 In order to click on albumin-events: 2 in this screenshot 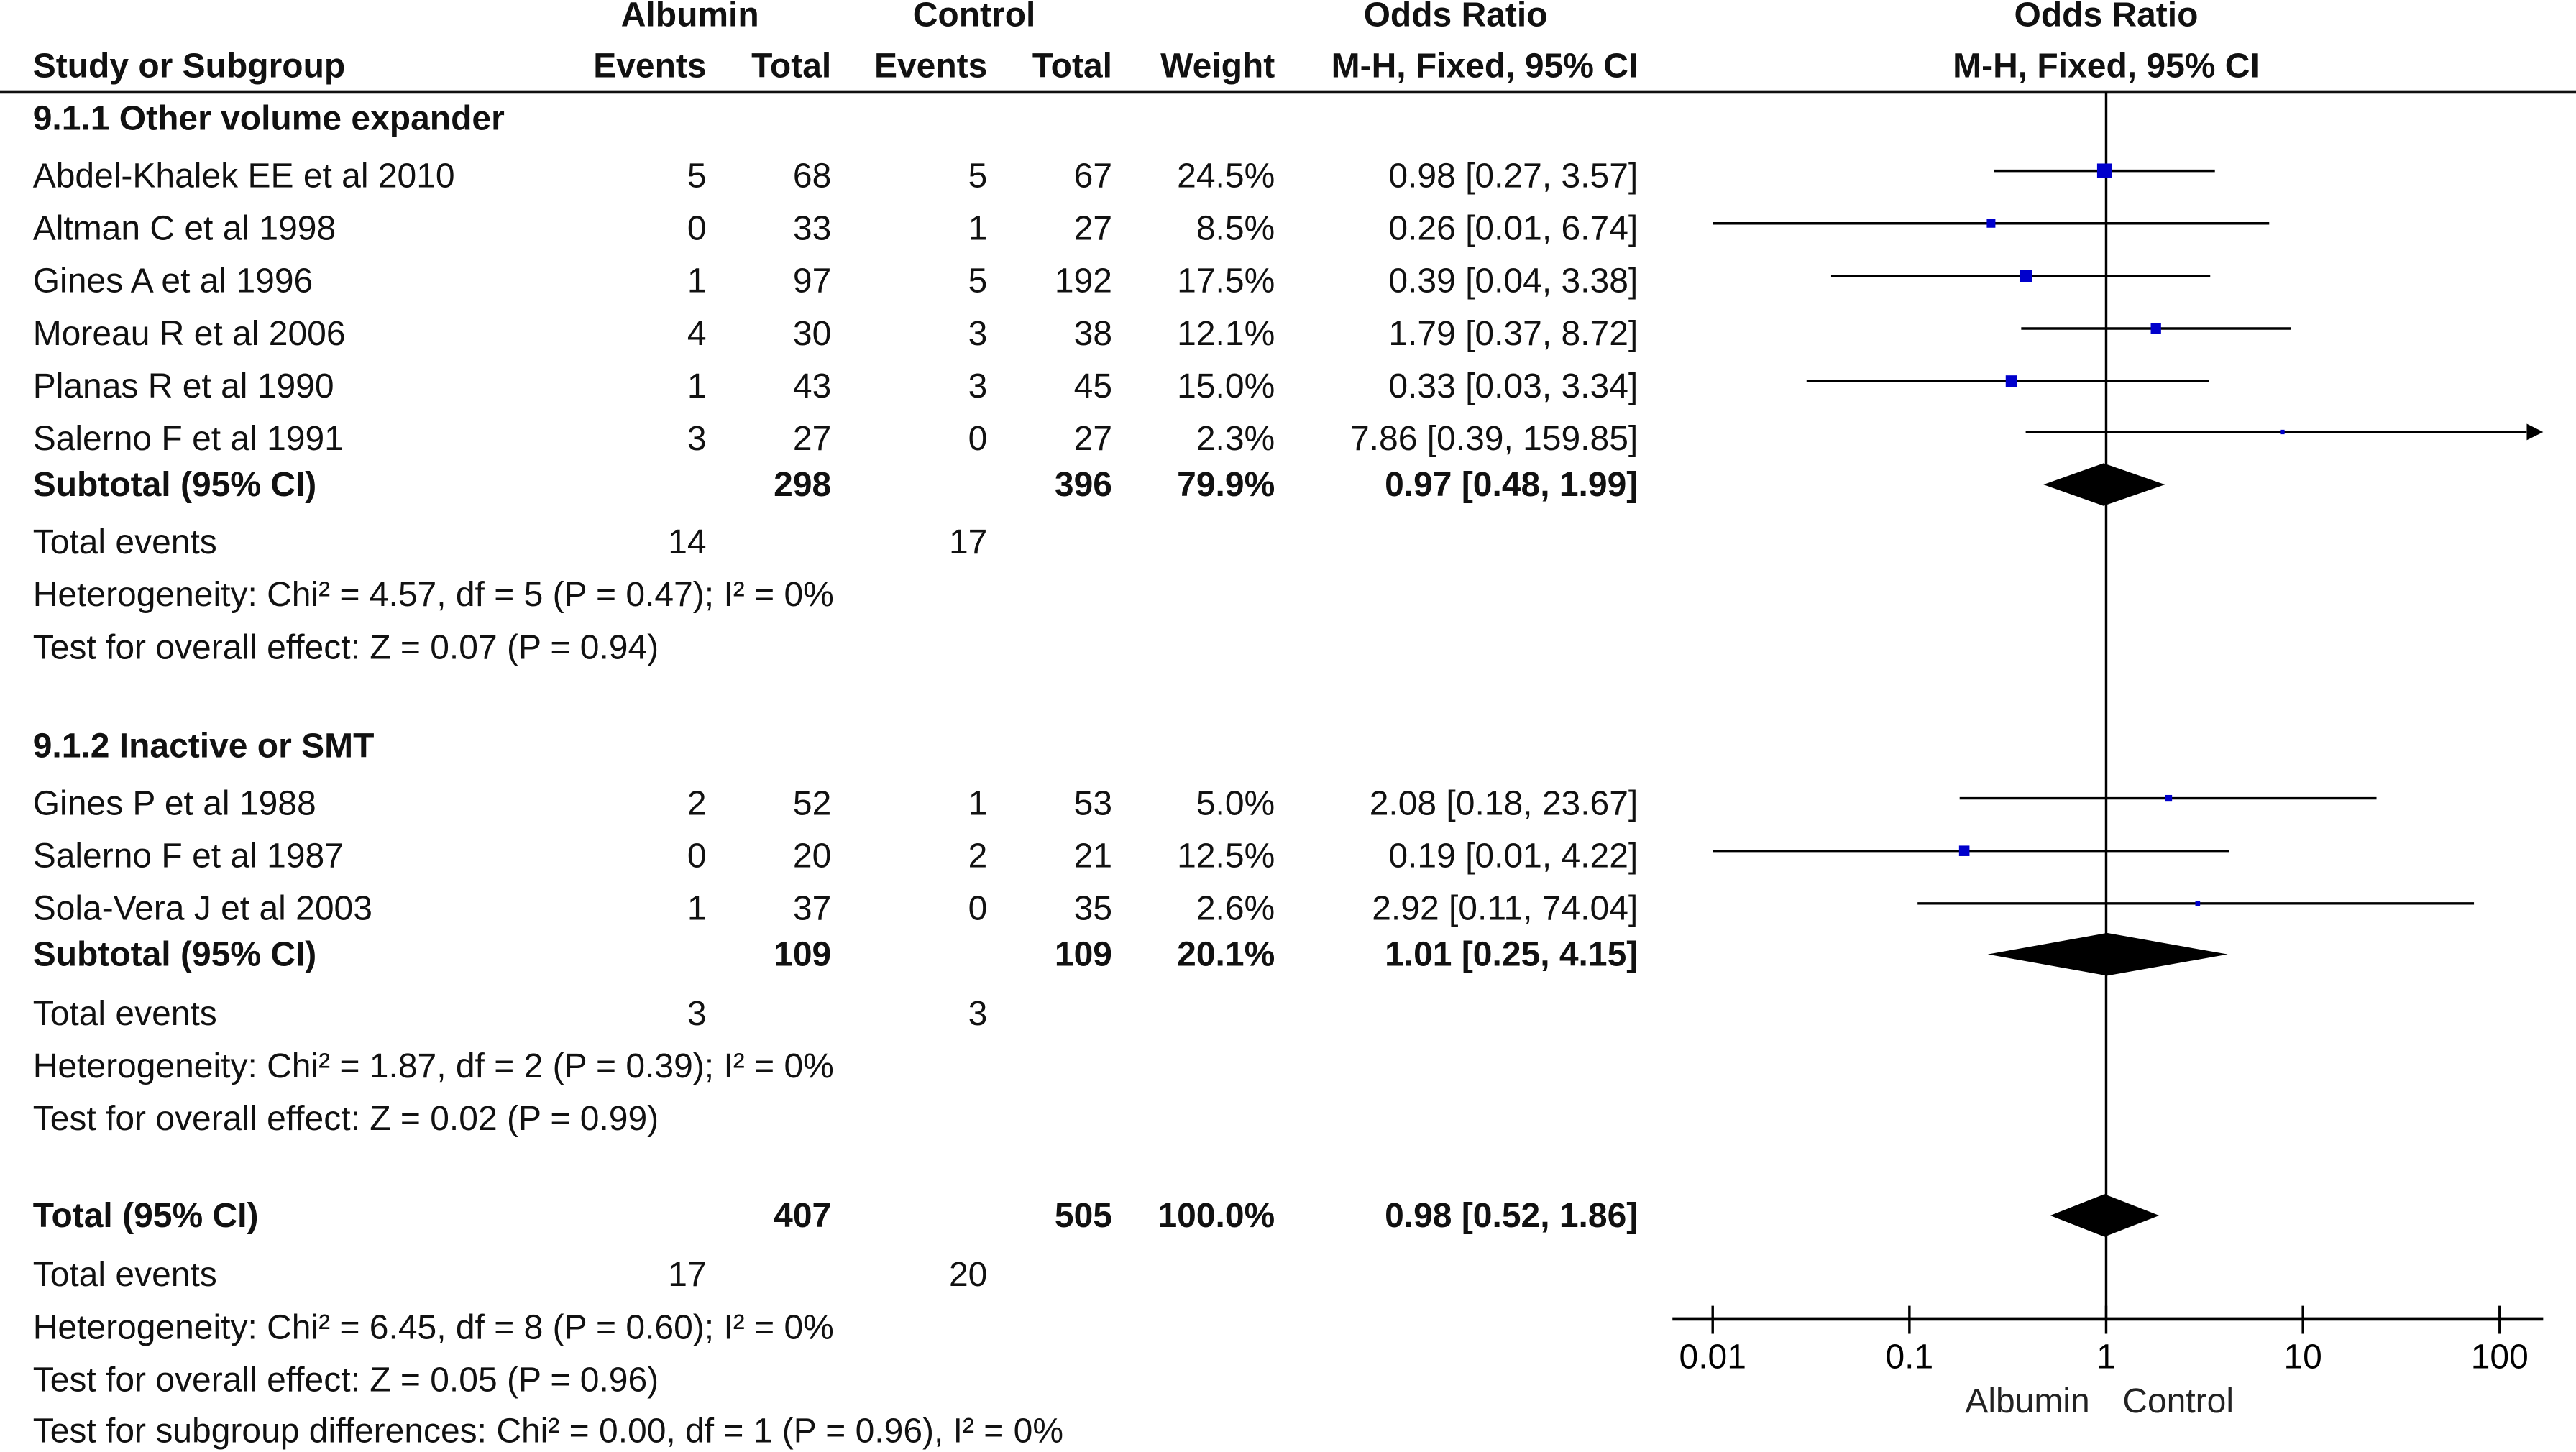, I will do `click(697, 804)`.